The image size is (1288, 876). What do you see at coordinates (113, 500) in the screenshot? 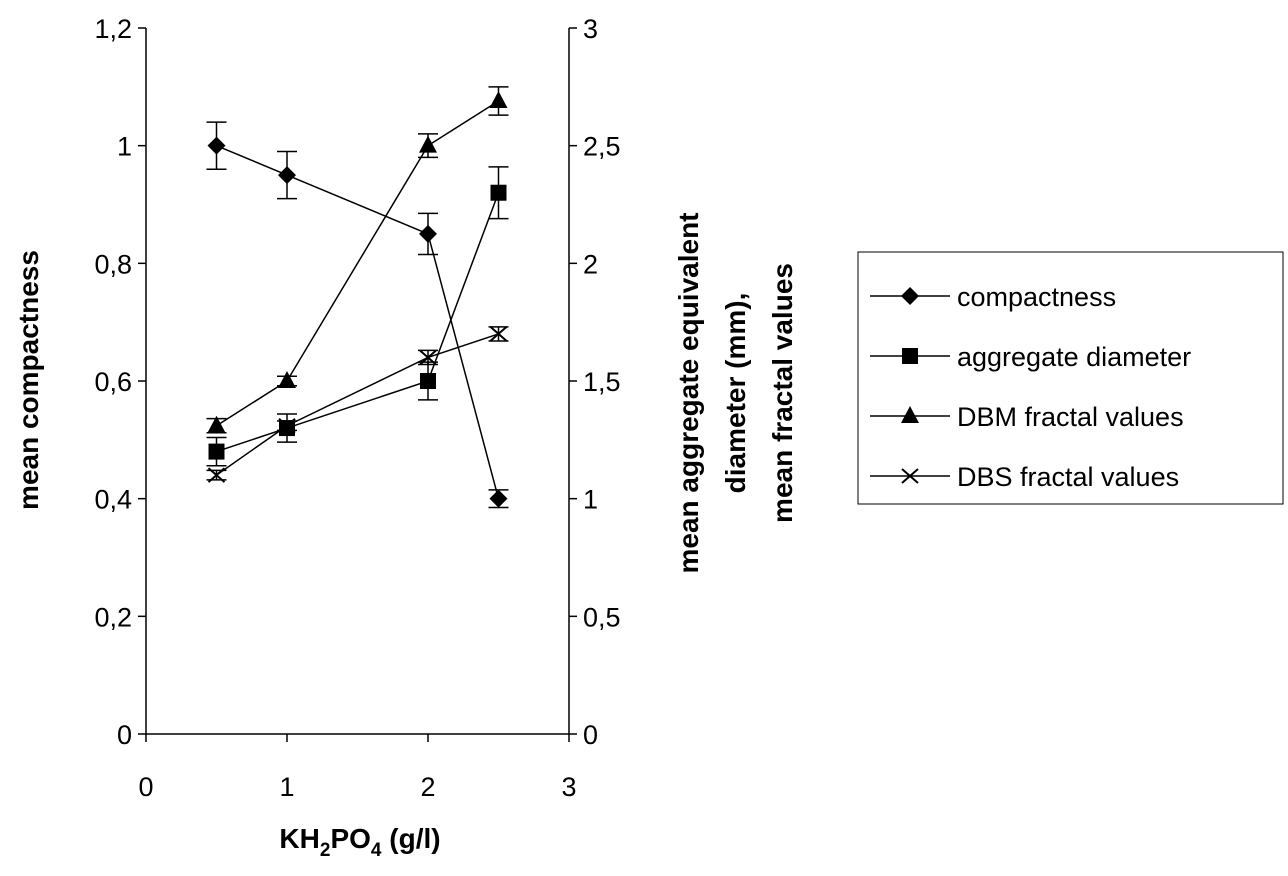
I see `y-left-tick-label: 0,4` at bounding box center [113, 500].